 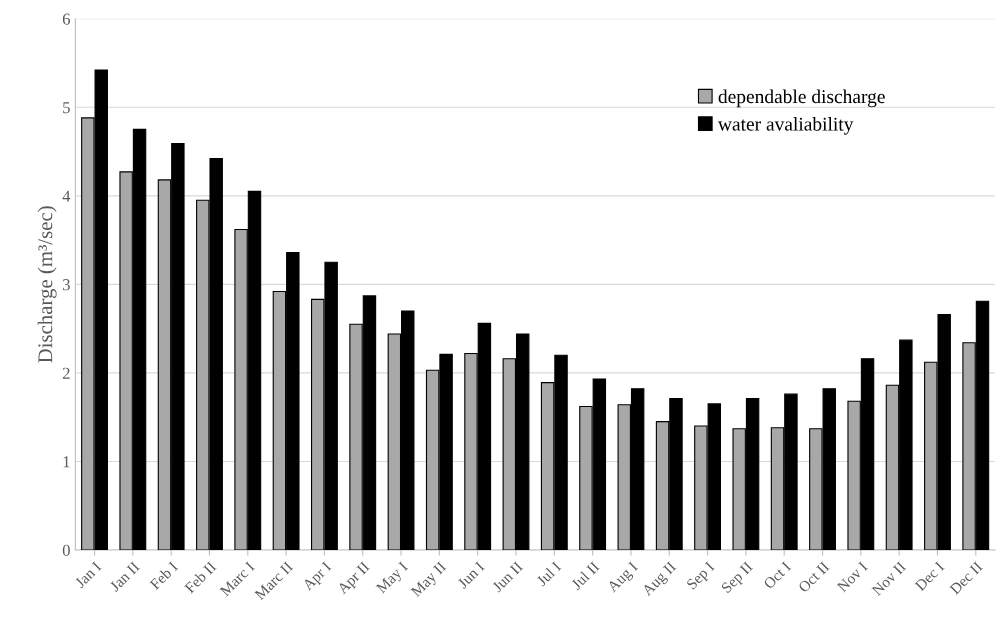 What do you see at coordinates (125, 577) in the screenshot?
I see `x-tick-label: Jan II` at bounding box center [125, 577].